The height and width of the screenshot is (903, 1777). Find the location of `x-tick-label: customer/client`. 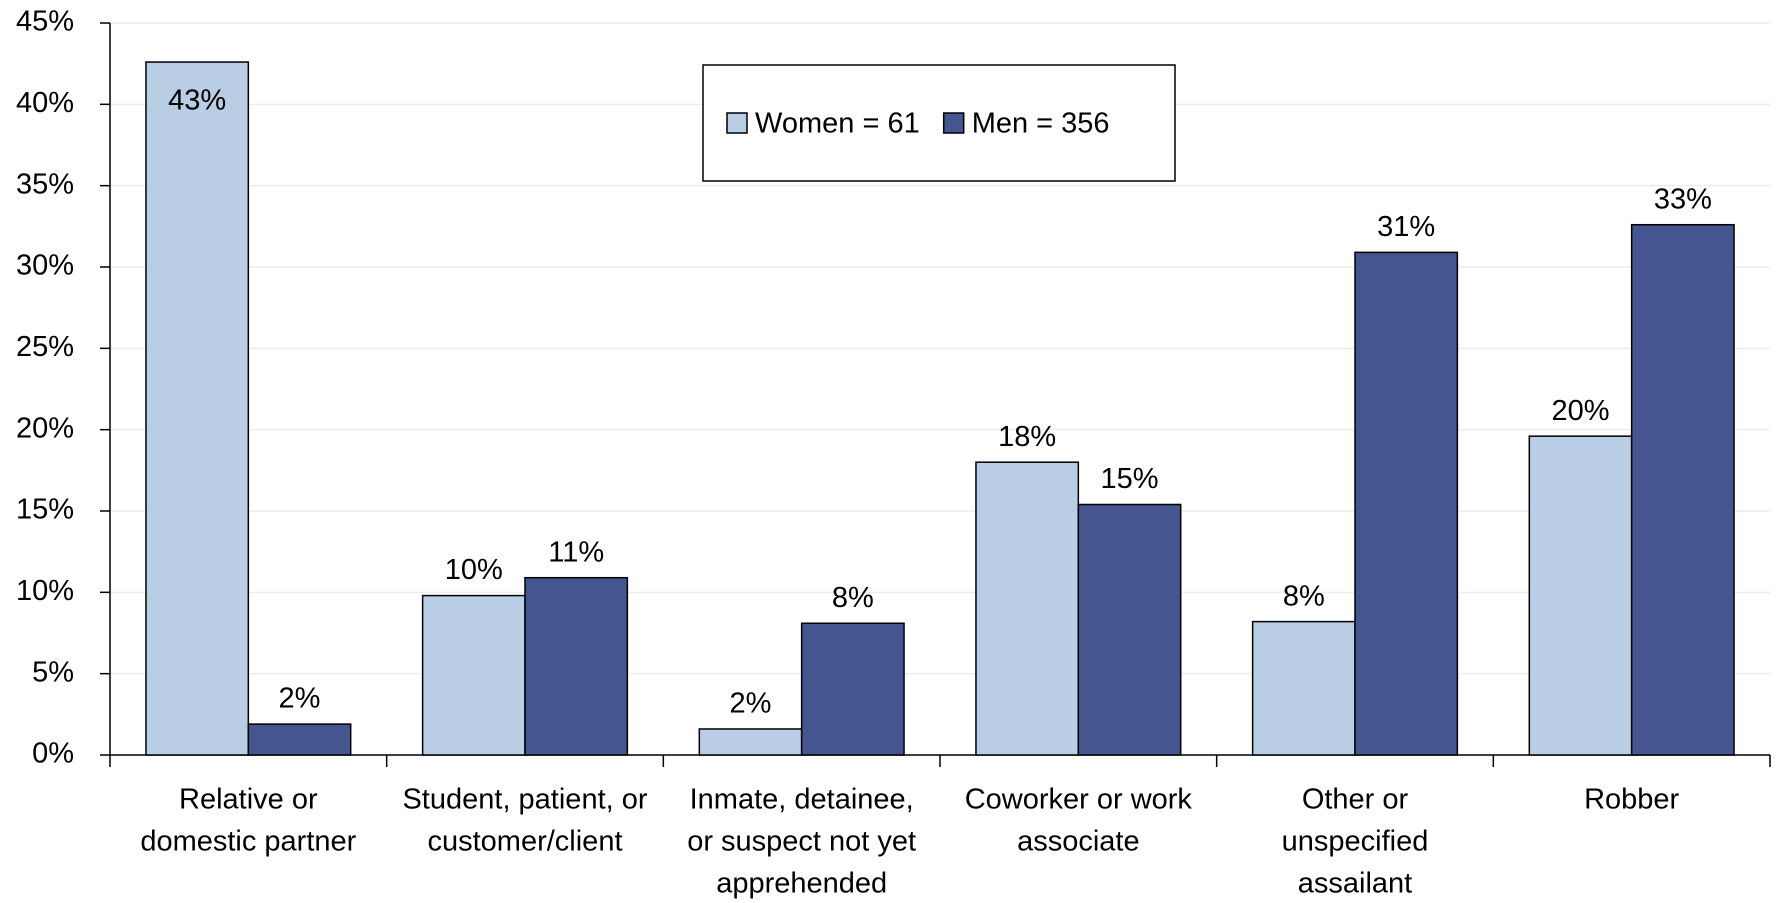

x-tick-label: customer/client is located at coordinates (524, 842).